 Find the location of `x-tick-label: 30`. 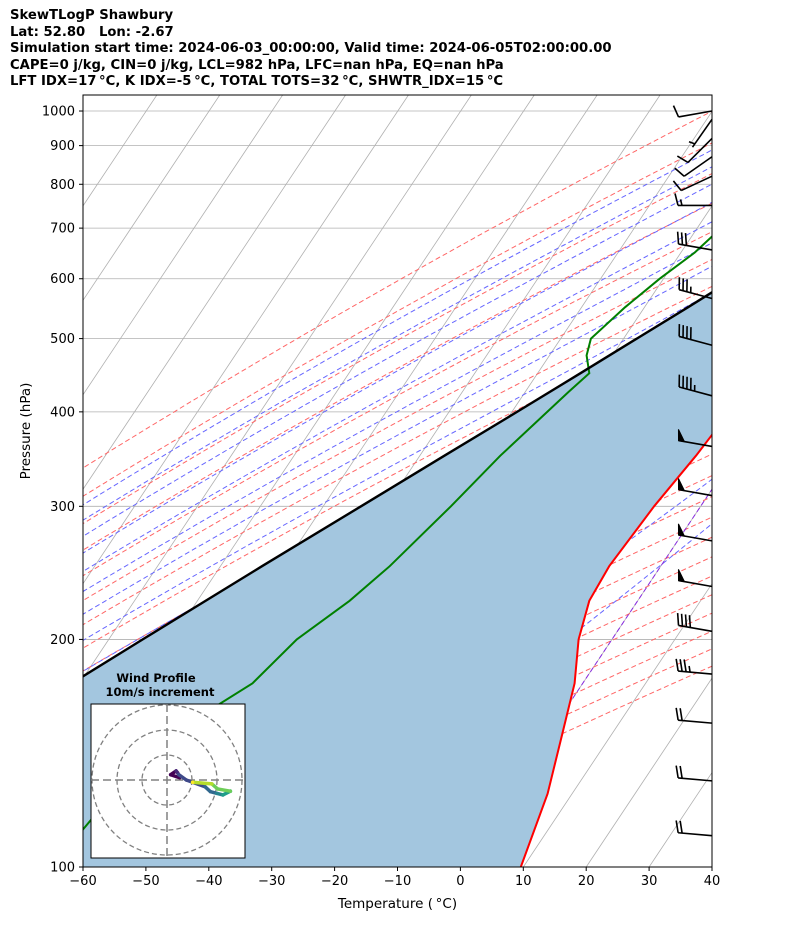

x-tick-label: 30 is located at coordinates (649, 881).